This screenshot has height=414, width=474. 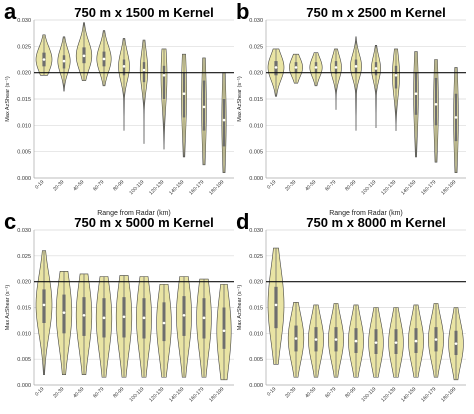 What do you see at coordinates (10, 12) in the screenshot?
I see `panel-letter: a` at bounding box center [10, 12].